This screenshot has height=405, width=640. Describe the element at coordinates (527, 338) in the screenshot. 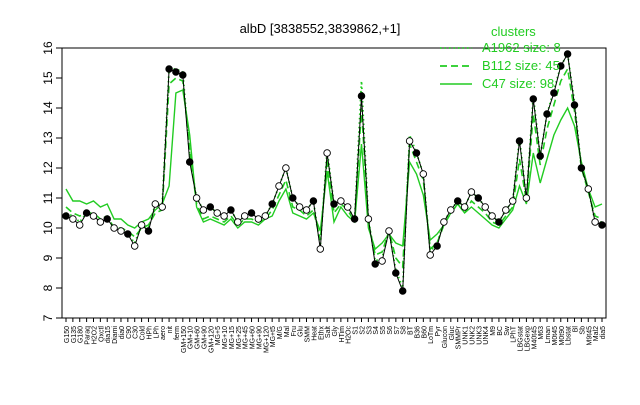

I see `x-tick-label: LBGexp` at that location.